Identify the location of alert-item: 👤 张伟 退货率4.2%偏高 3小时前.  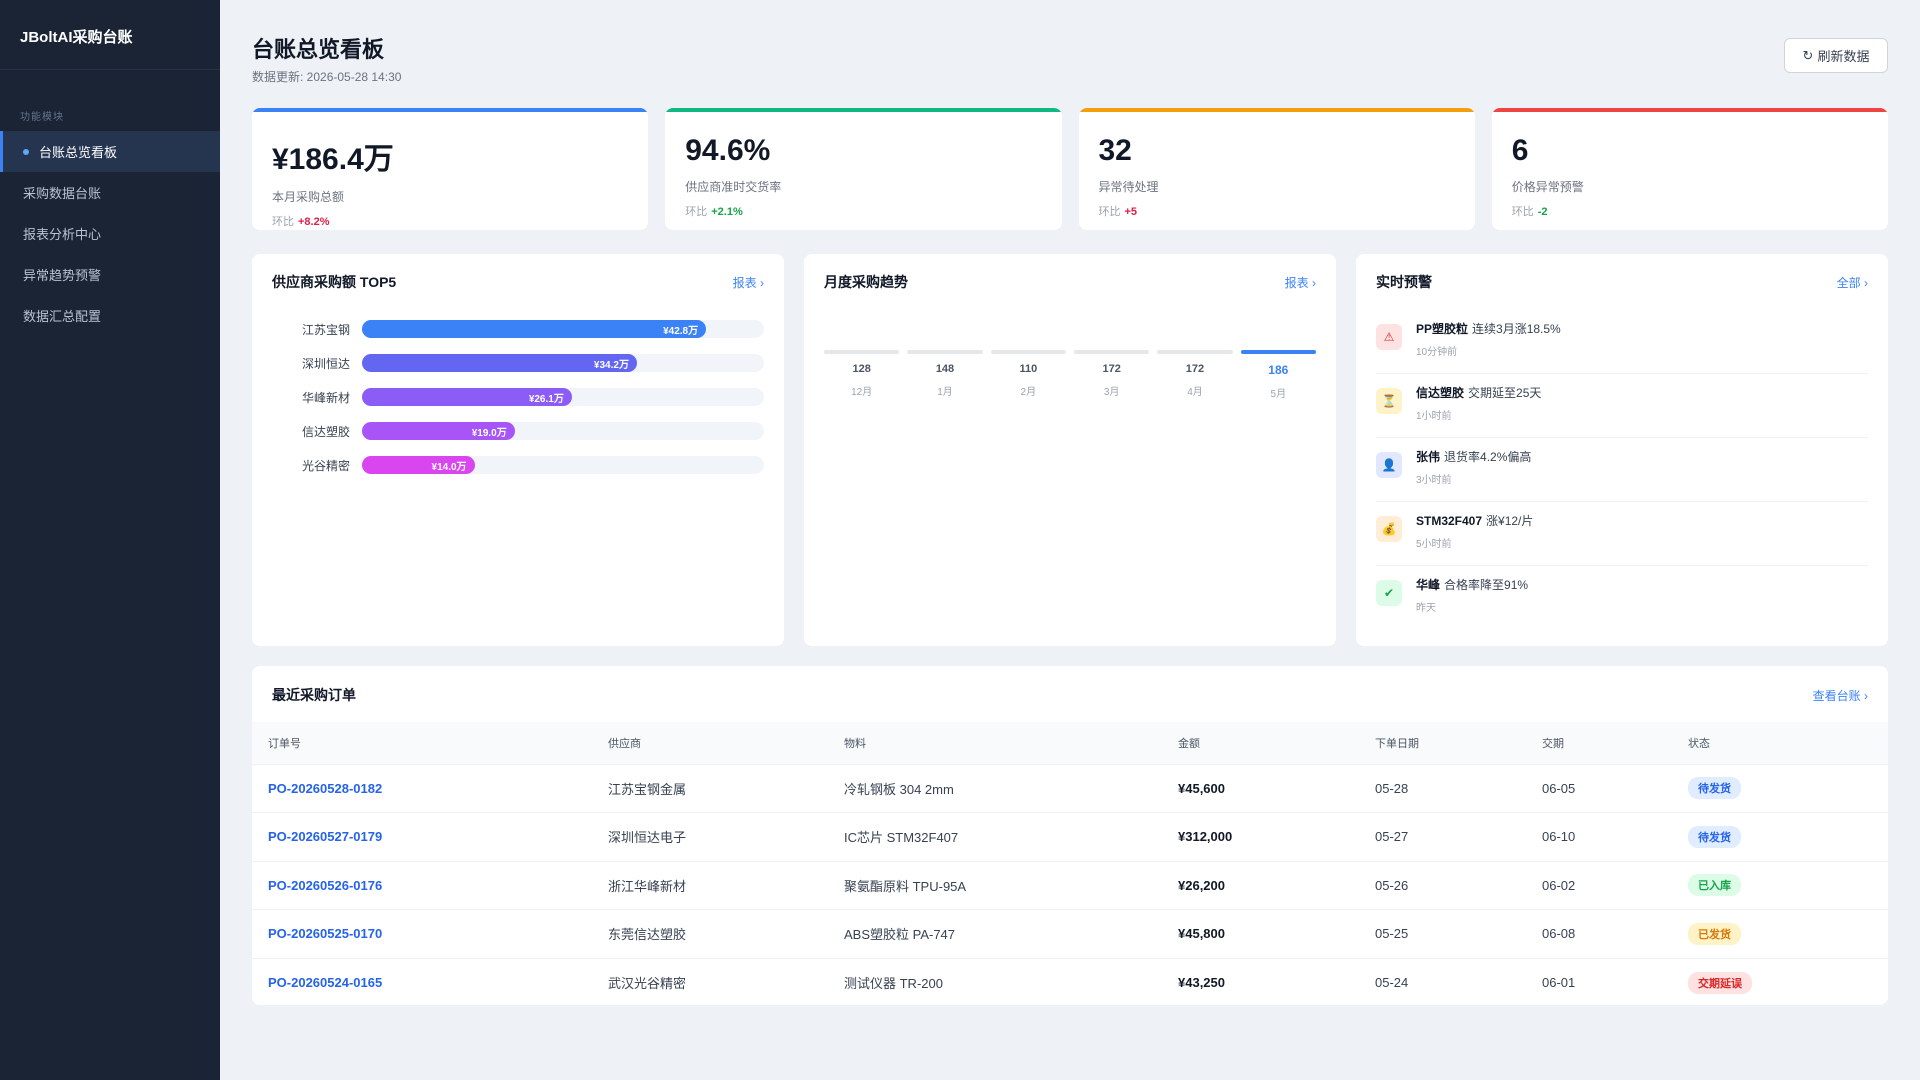
(1622, 470).